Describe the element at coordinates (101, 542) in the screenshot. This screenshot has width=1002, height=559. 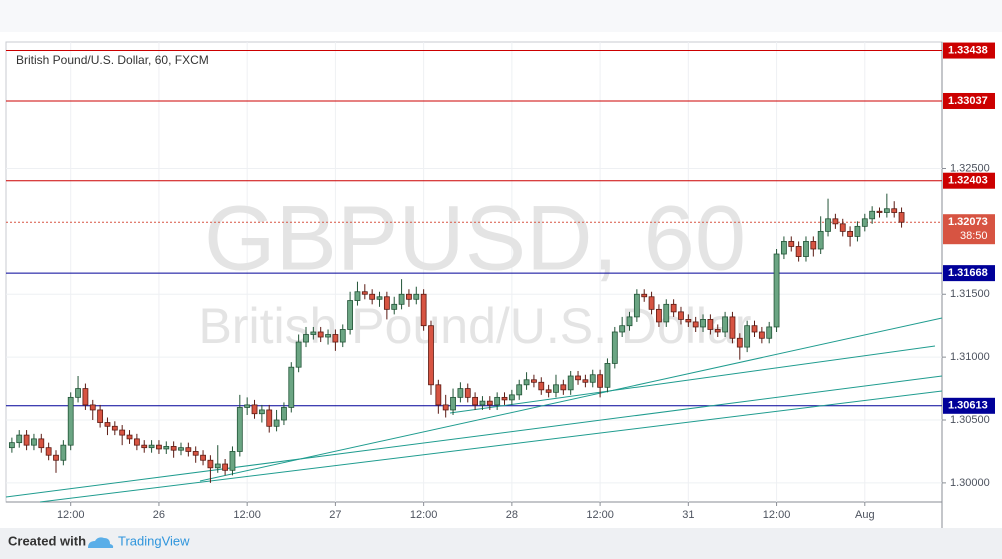
I see `brand-logo` at that location.